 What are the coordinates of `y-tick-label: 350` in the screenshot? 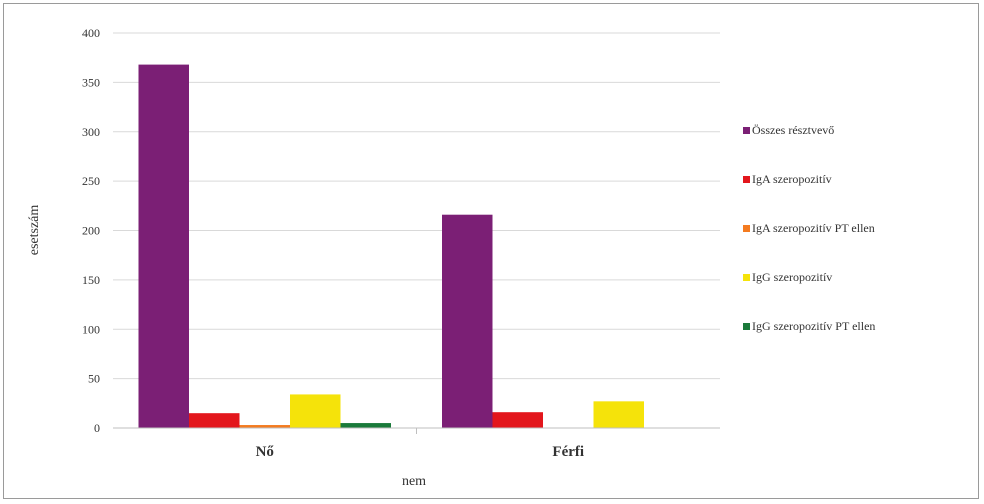 It's located at (91, 82).